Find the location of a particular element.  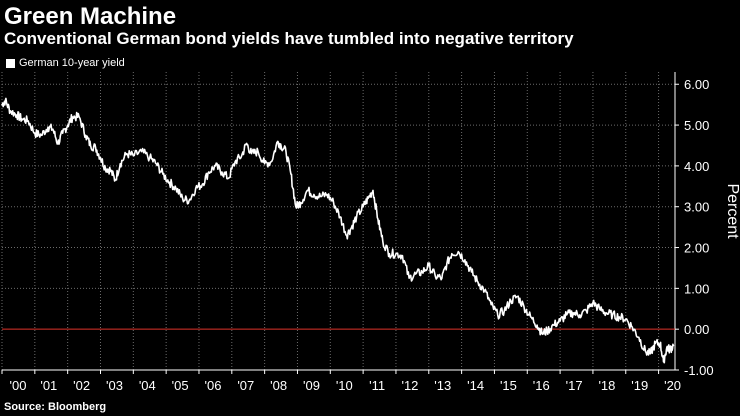

legend-swatch is located at coordinates (10, 63).